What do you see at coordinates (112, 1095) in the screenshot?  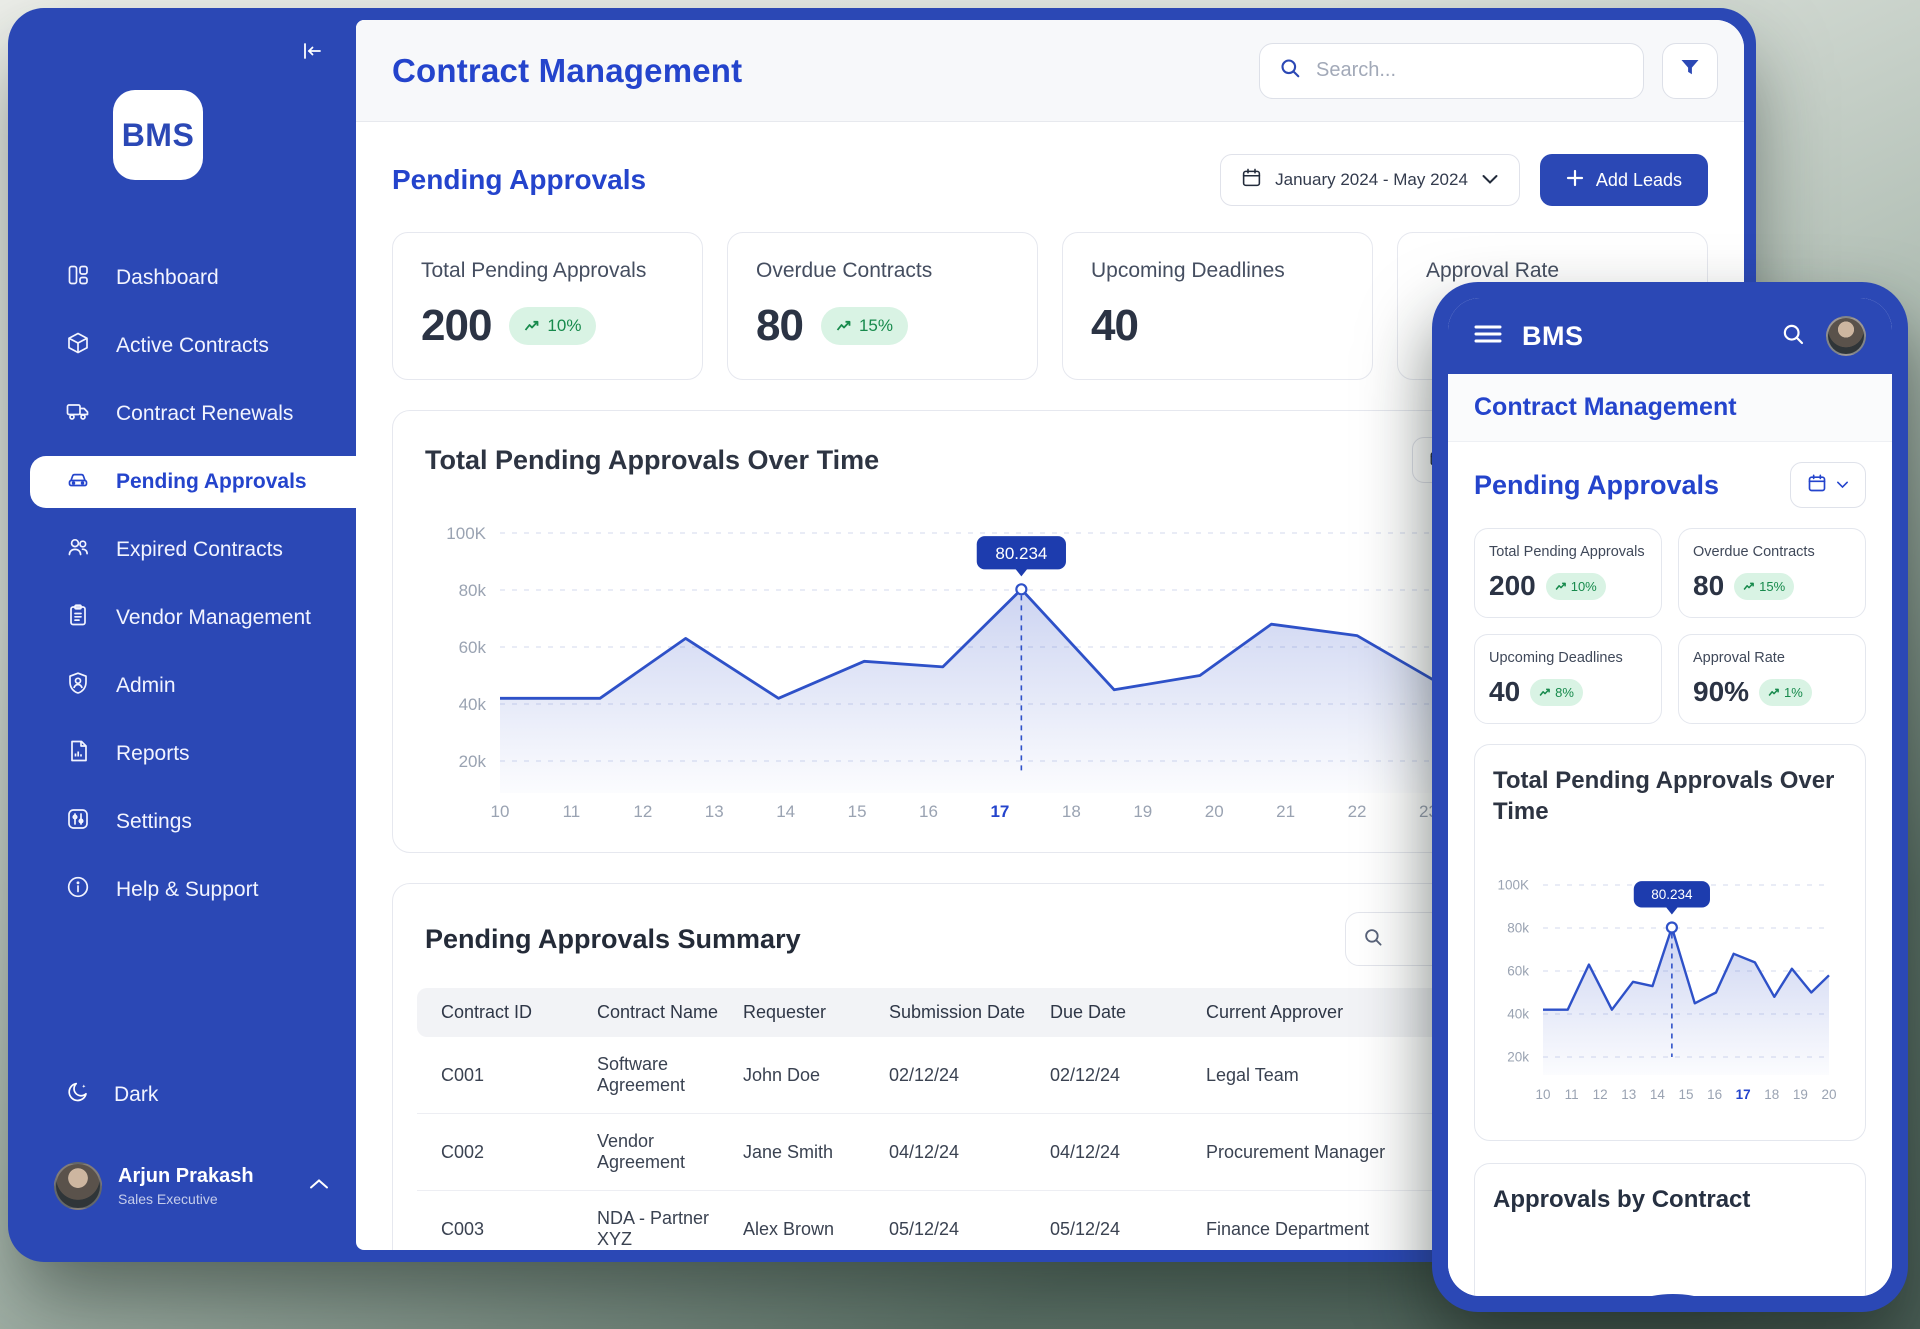 I see `dark-mode-toggle: Dark` at bounding box center [112, 1095].